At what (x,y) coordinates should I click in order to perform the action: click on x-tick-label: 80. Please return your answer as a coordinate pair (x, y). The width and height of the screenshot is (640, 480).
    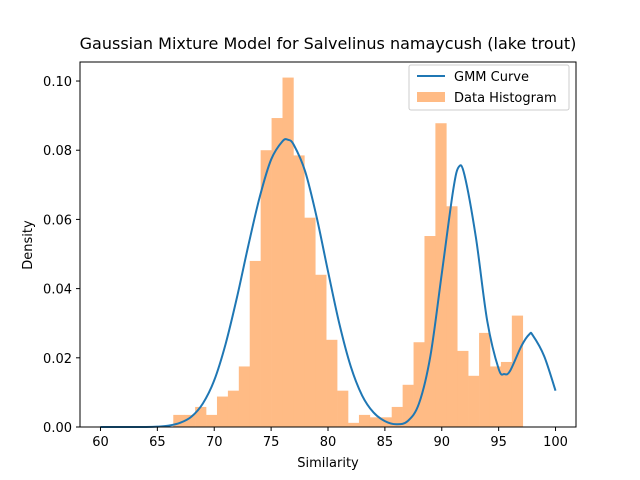
    Looking at the image, I should click on (328, 442).